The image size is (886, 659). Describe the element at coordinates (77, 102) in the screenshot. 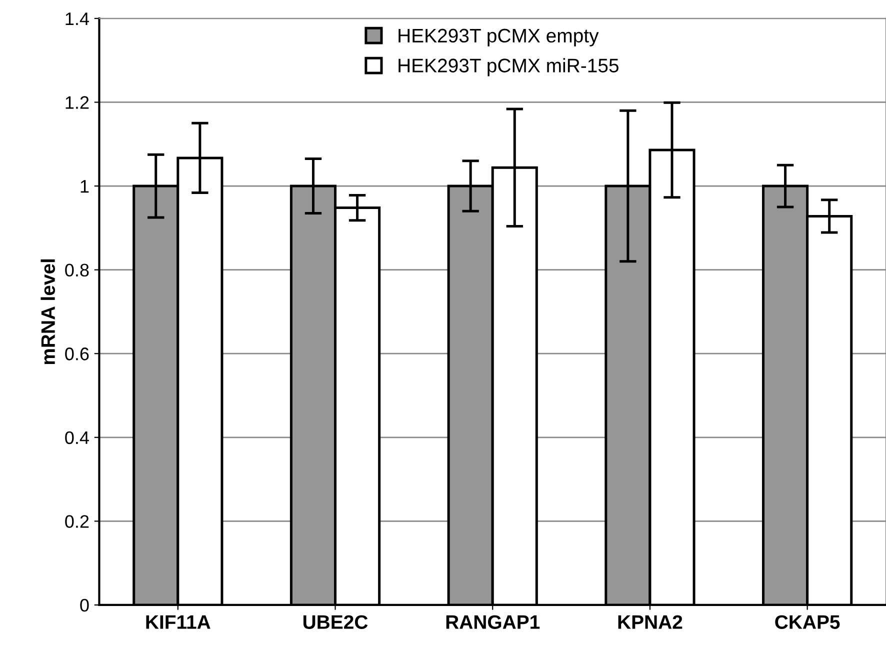

I see `y-tick-label: 1.2` at that location.